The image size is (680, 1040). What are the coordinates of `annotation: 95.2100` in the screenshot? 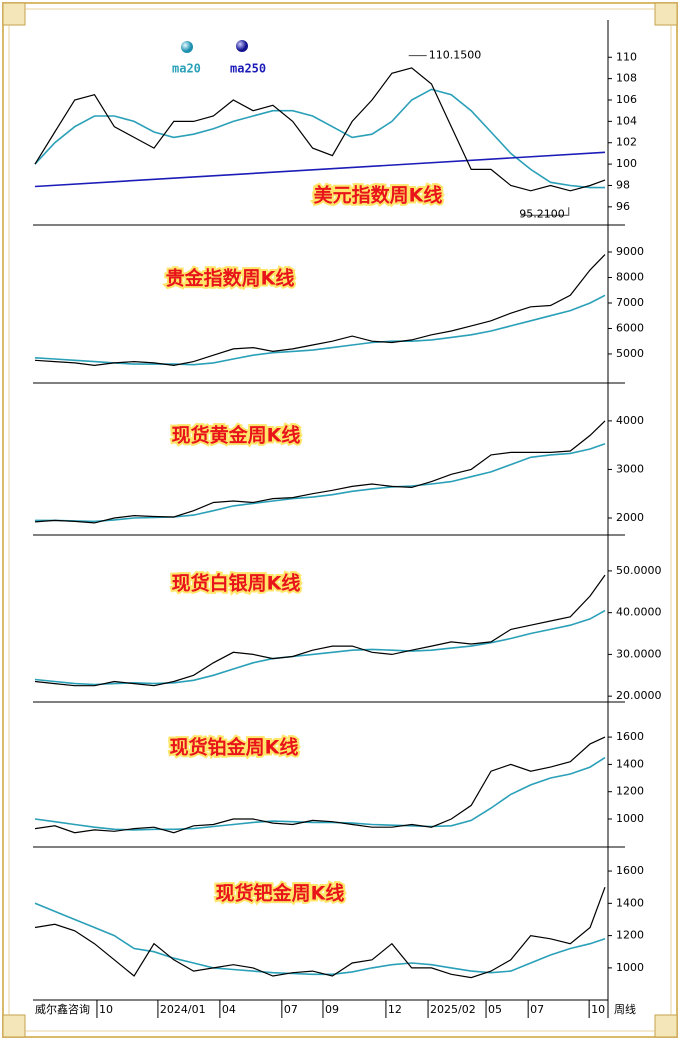 It's located at (542, 213).